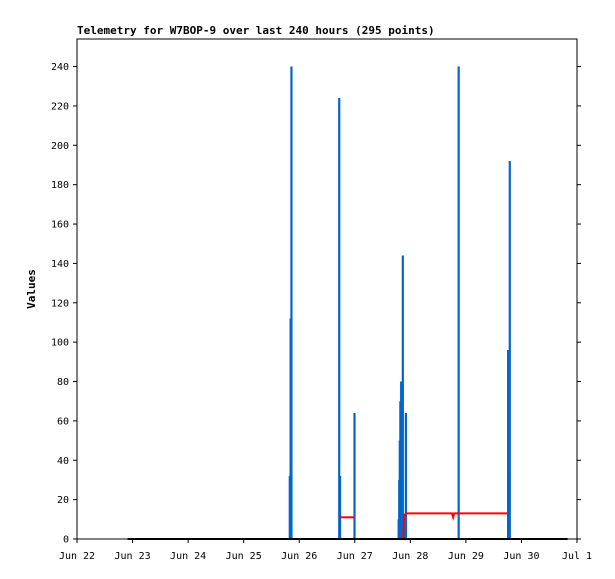 The width and height of the screenshot is (615, 579). Describe the element at coordinates (466, 556) in the screenshot. I see `x-tick-label: Jun 29` at that location.